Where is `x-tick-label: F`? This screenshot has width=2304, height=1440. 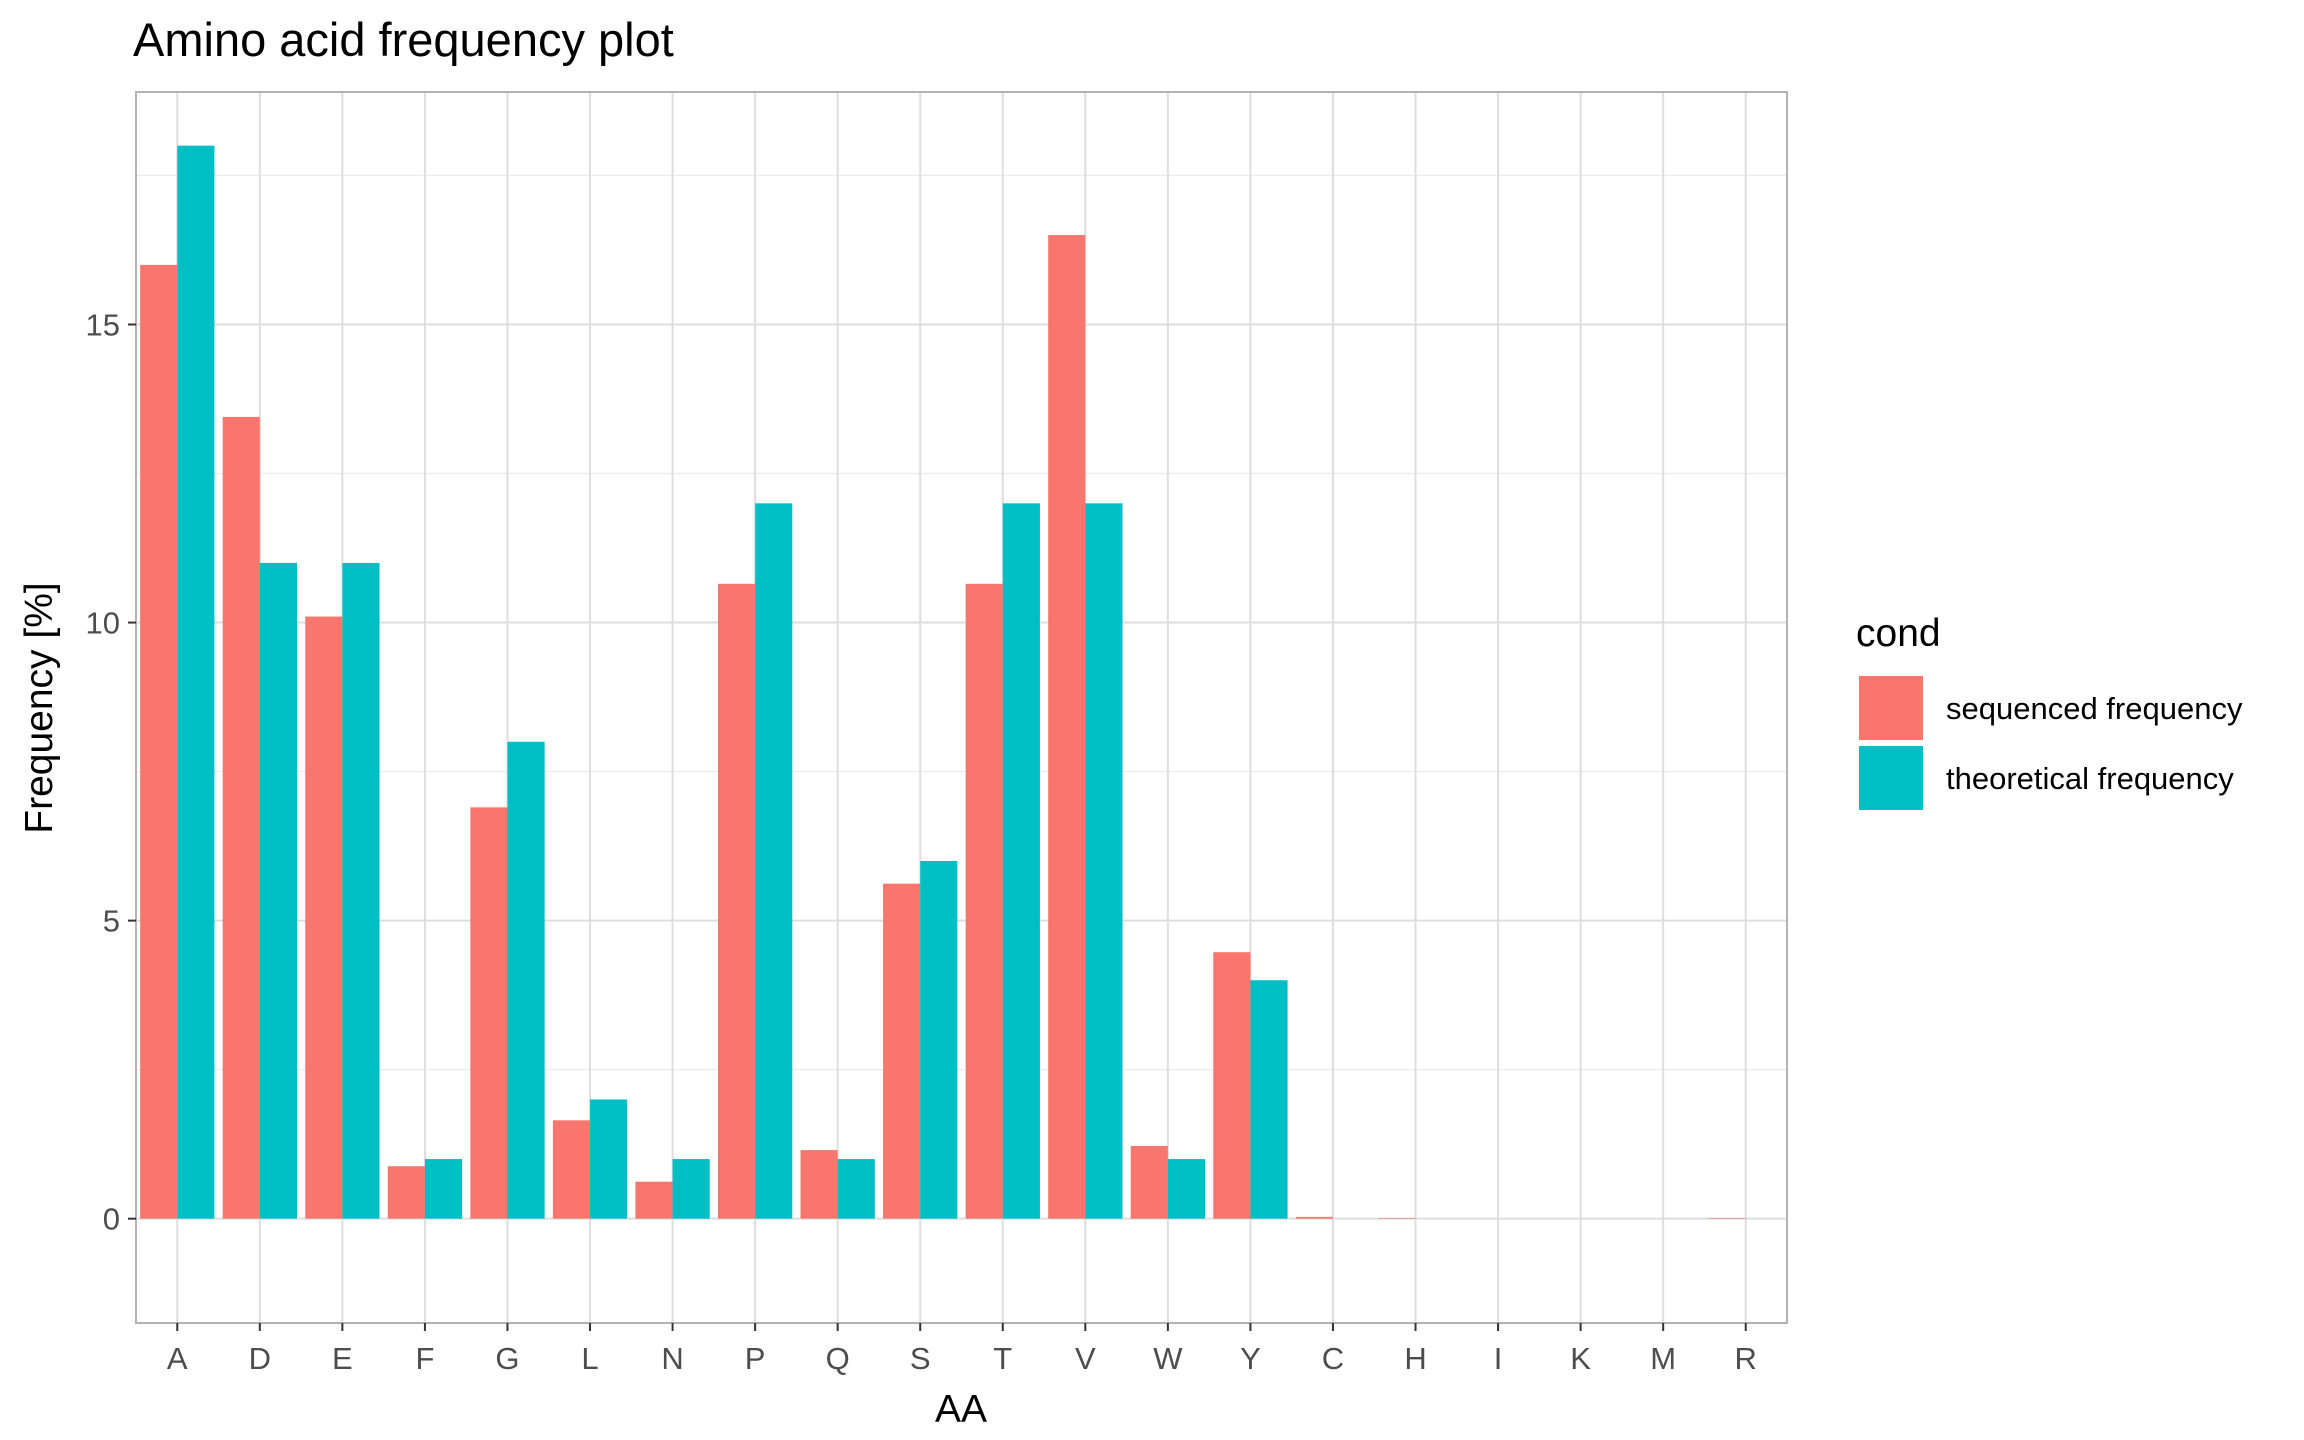 x-tick-label: F is located at coordinates (424, 1358).